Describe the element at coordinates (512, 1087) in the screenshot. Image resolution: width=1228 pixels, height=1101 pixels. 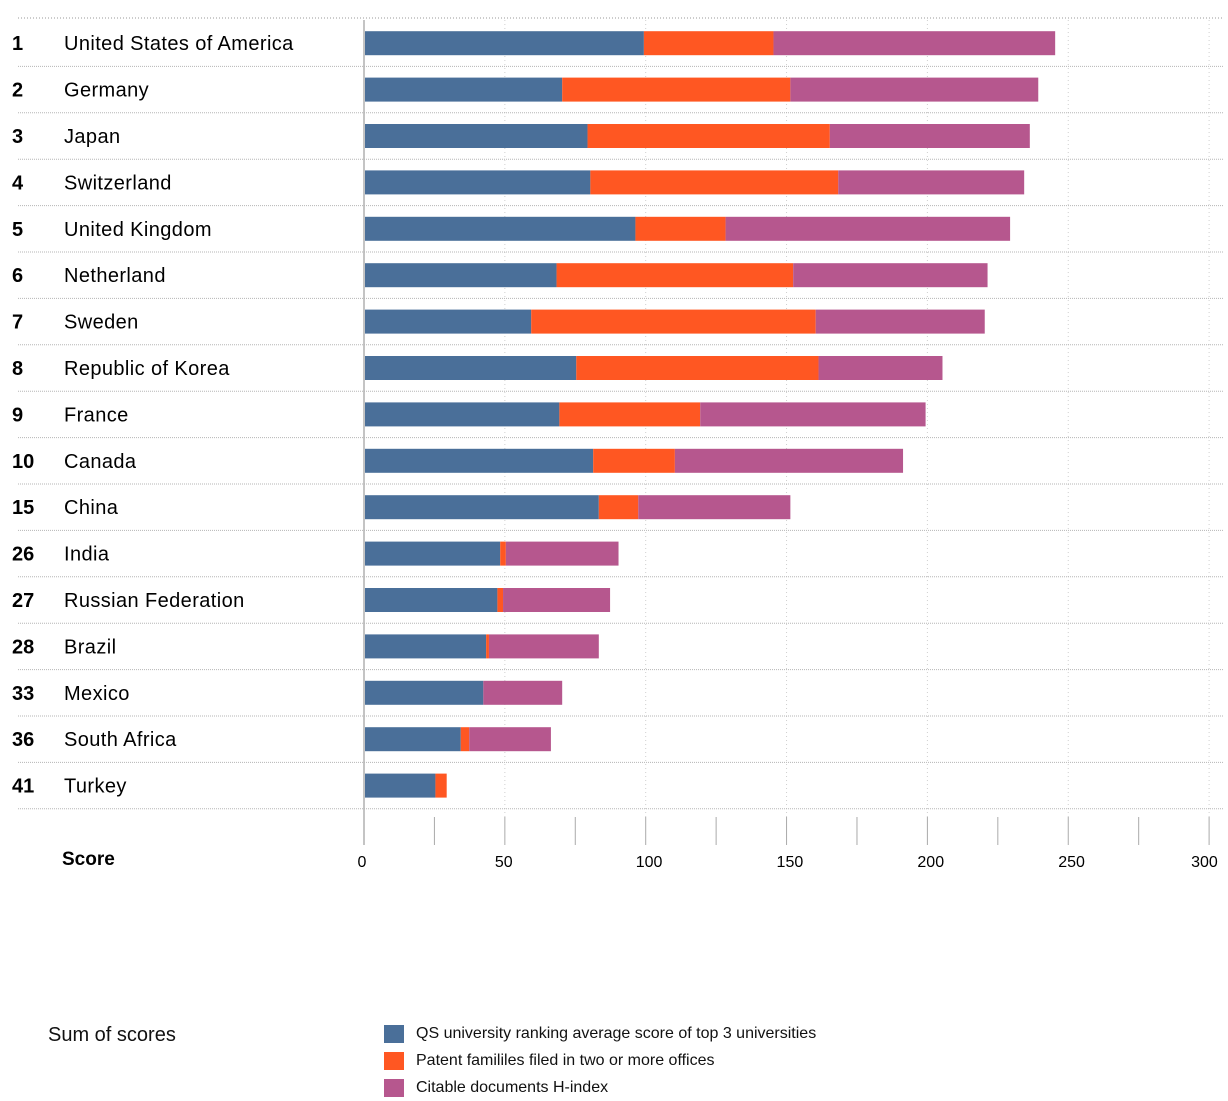
I see `legend-label: Citable documents H-index` at that location.